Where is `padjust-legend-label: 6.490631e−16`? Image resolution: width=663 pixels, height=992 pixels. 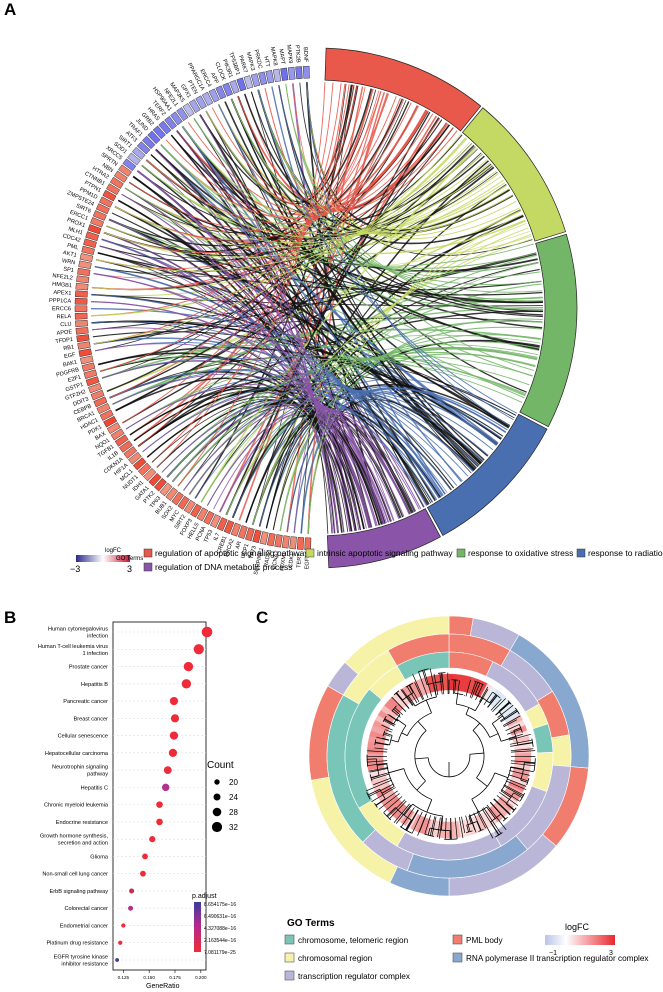
padjust-legend-label: 6.490631e−16 is located at coordinates (220, 917).